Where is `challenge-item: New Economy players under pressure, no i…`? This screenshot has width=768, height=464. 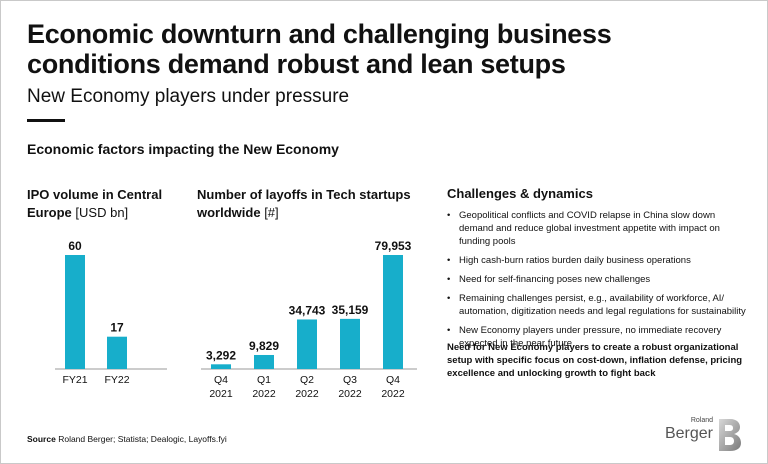
challenge-item: New Economy players under pressure, no i… is located at coordinates (597, 337).